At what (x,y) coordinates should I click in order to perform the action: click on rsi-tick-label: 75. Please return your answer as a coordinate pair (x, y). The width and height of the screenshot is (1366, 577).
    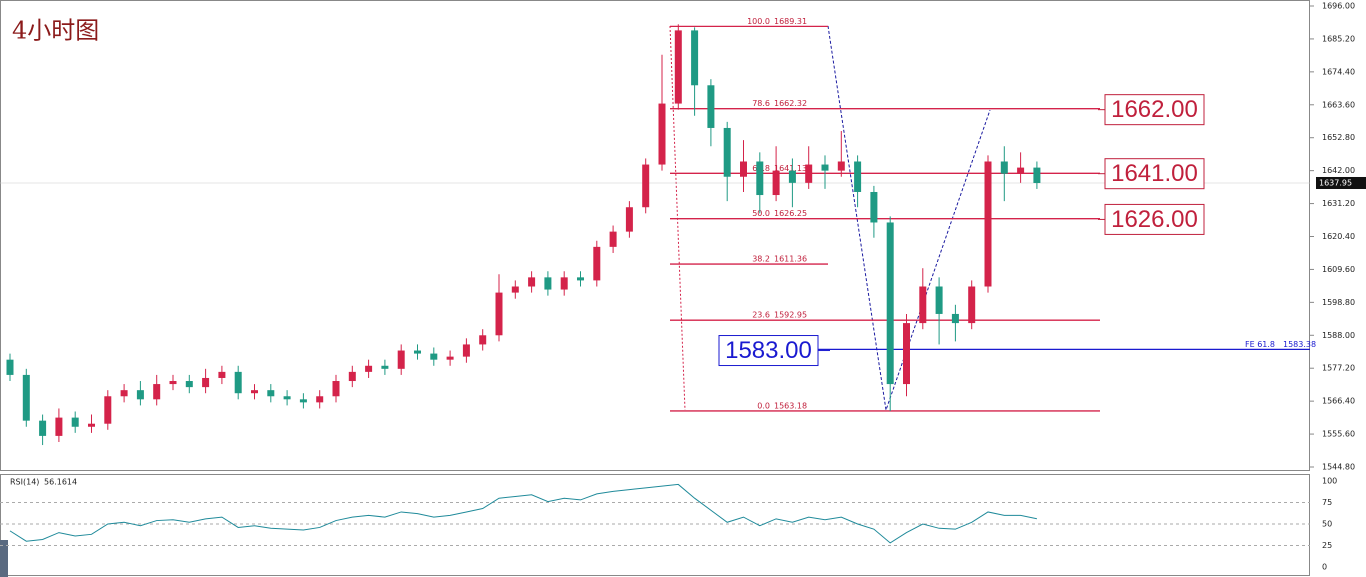
    Looking at the image, I should click on (1327, 502).